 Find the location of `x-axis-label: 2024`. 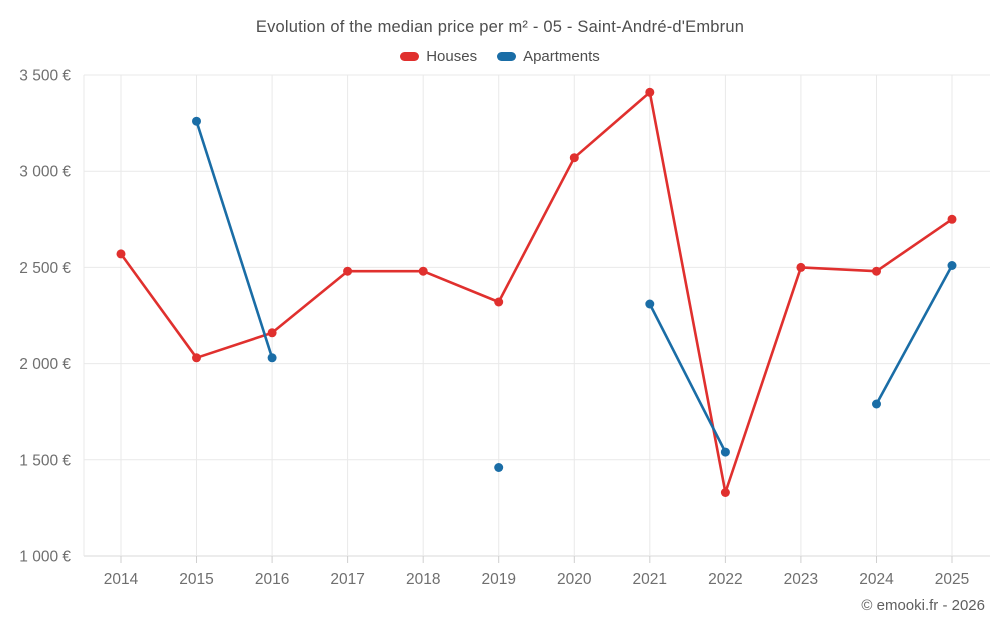

x-axis-label: 2024 is located at coordinates (876, 579).